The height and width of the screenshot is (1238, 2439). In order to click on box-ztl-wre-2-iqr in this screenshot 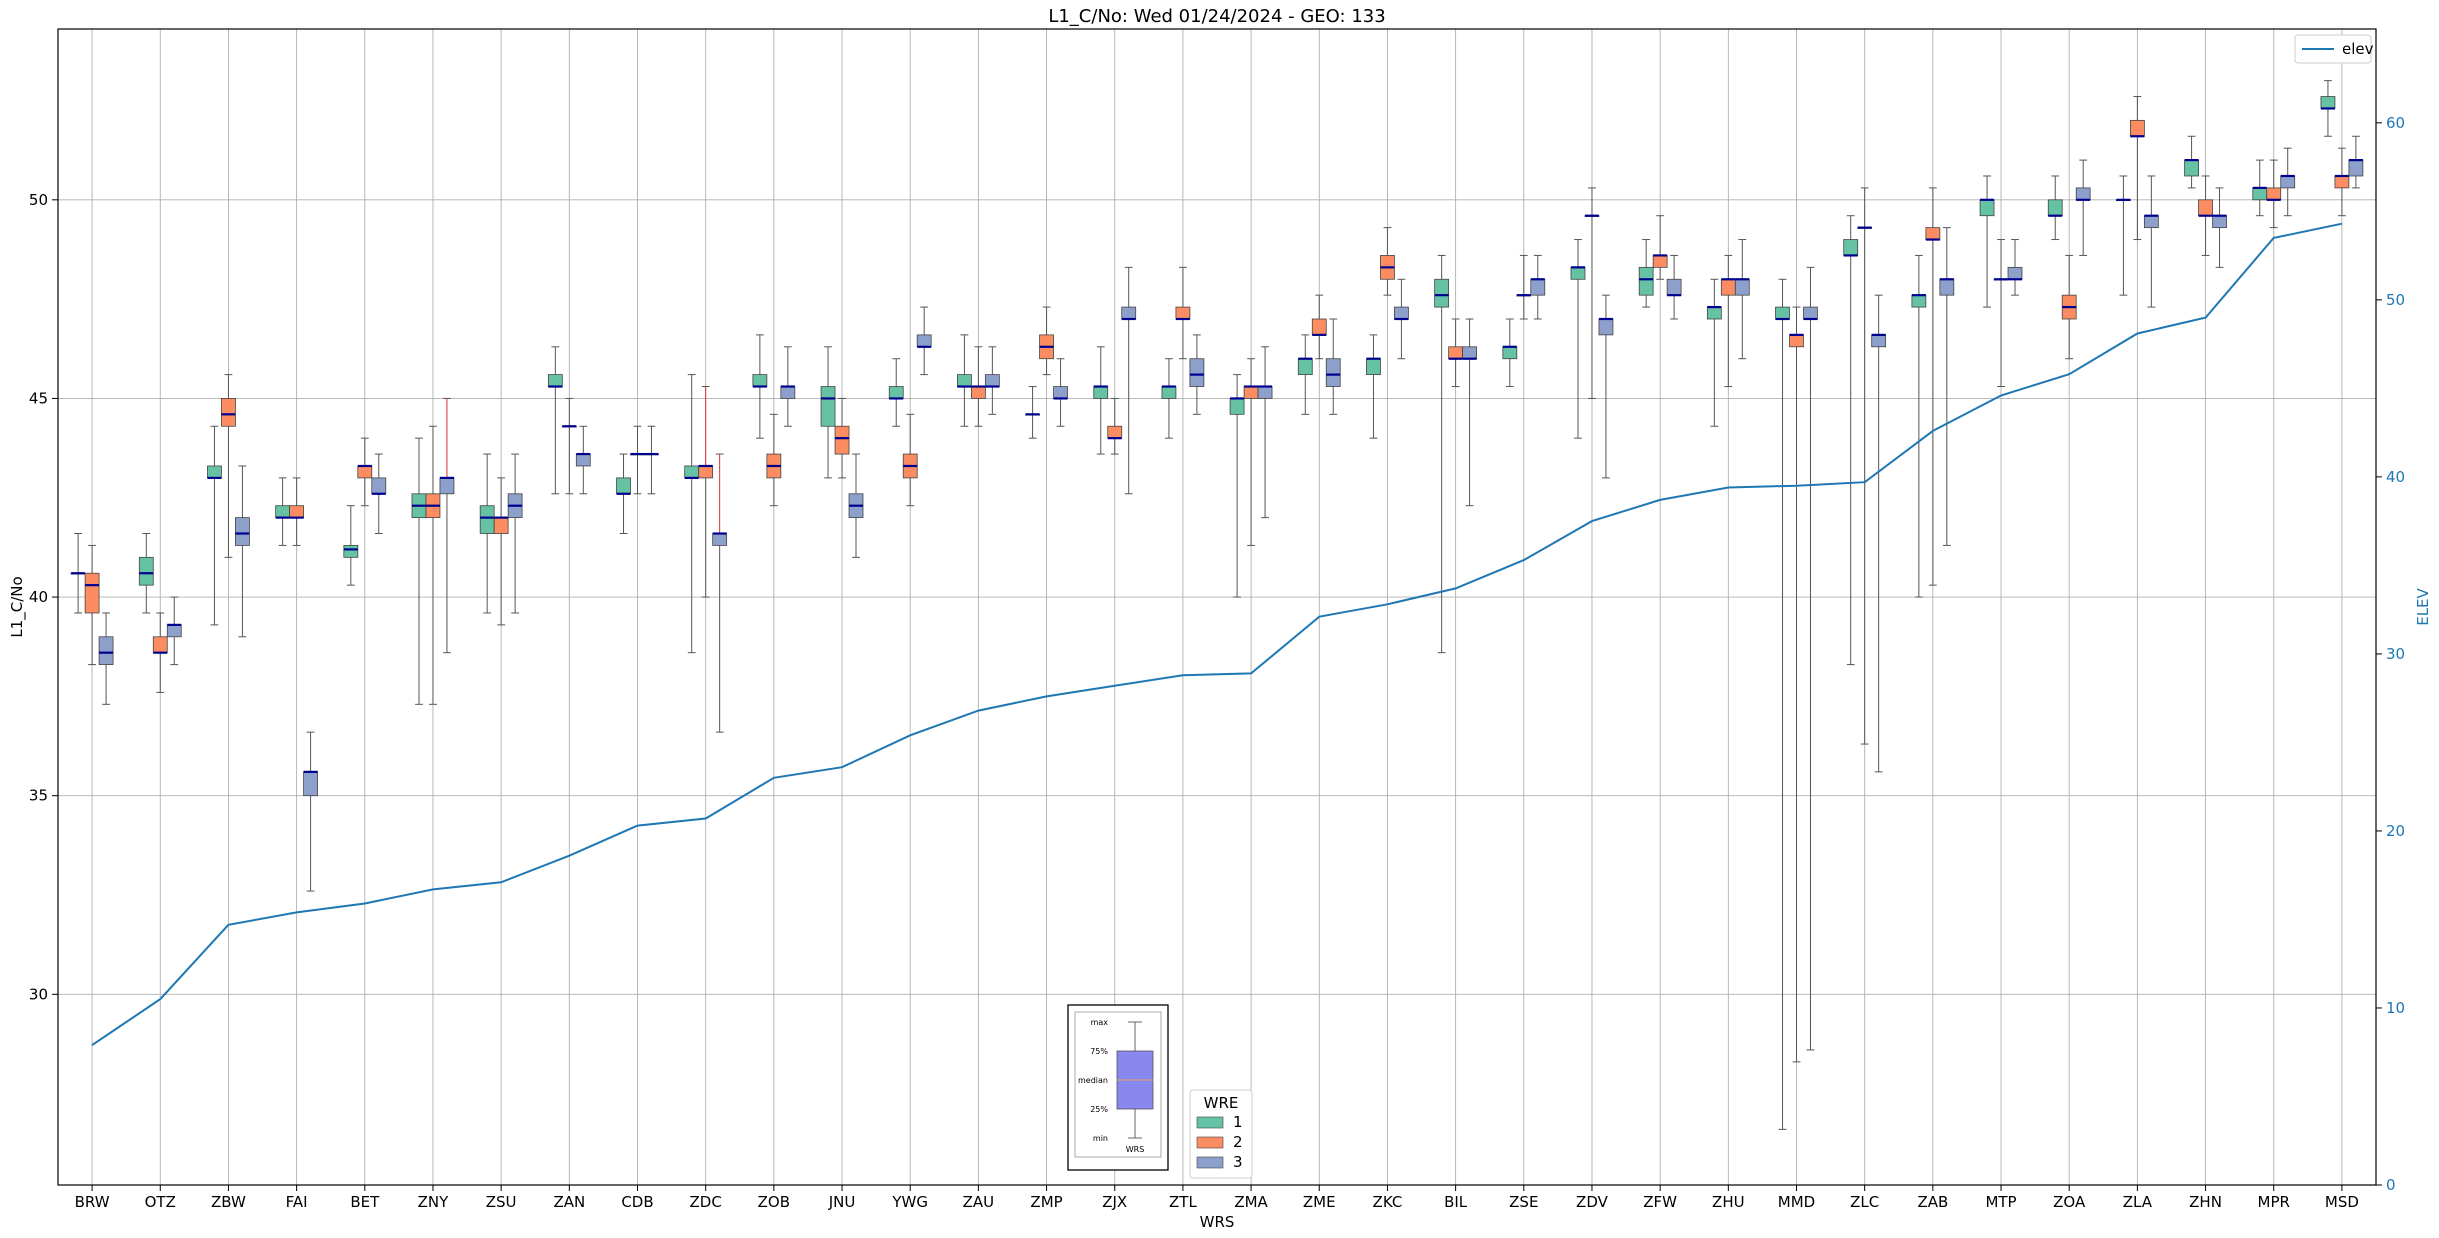, I will do `click(1183, 313)`.